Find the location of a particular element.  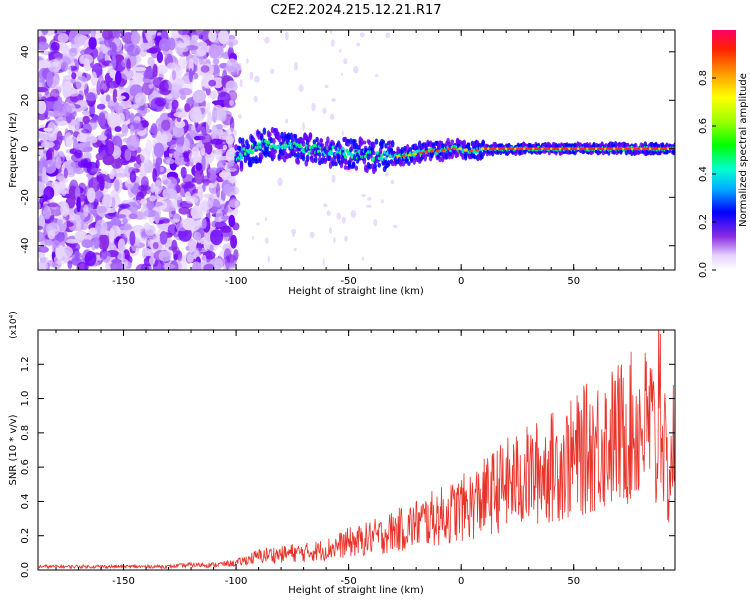

y-tick-label: 0.2 is located at coordinates (25, 536).